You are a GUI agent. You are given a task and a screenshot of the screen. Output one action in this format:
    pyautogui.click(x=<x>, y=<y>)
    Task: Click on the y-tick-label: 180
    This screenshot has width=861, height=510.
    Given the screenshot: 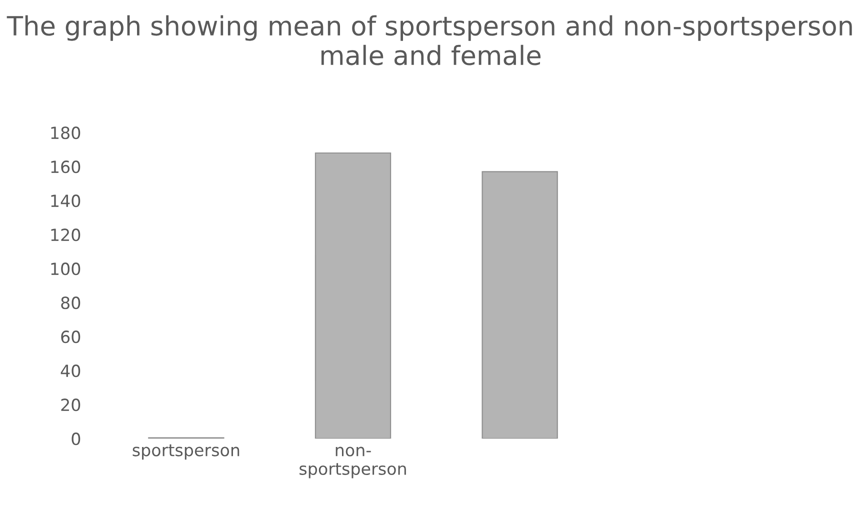 What is the action you would take?
    pyautogui.click(x=65, y=133)
    